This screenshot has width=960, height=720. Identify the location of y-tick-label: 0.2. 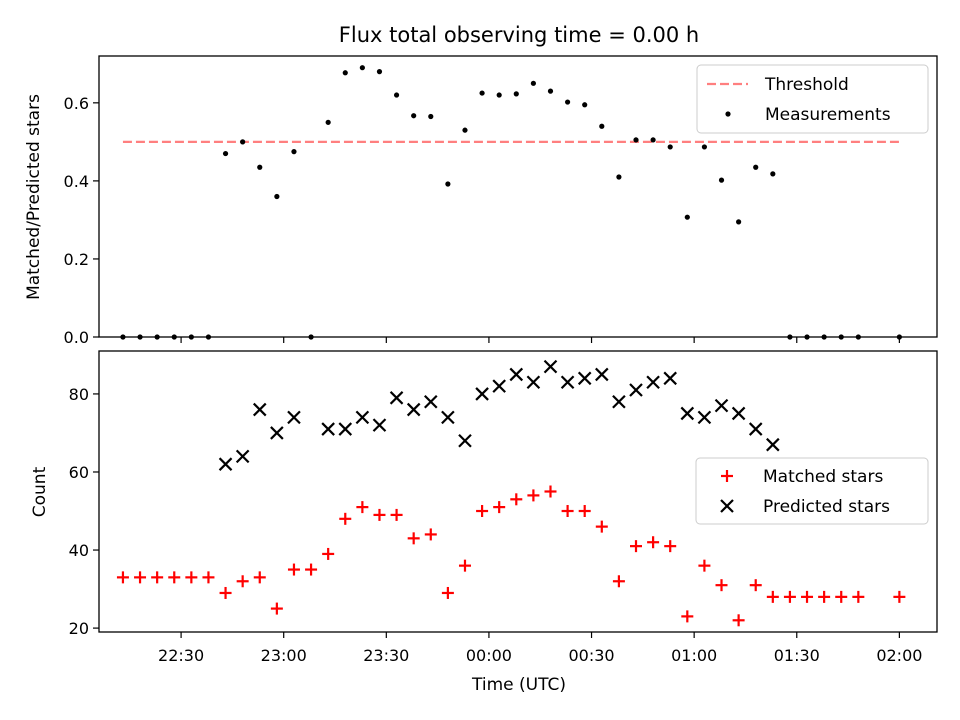
(76, 259).